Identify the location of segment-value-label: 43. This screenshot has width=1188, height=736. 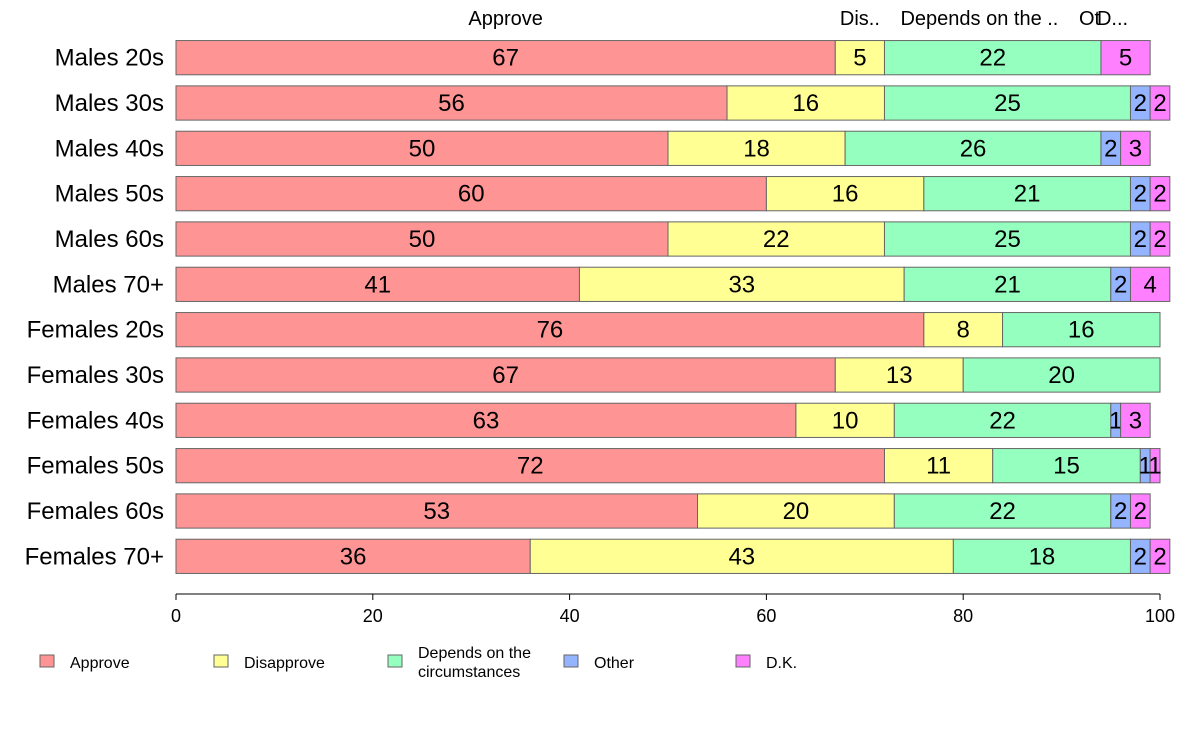
(741, 556).